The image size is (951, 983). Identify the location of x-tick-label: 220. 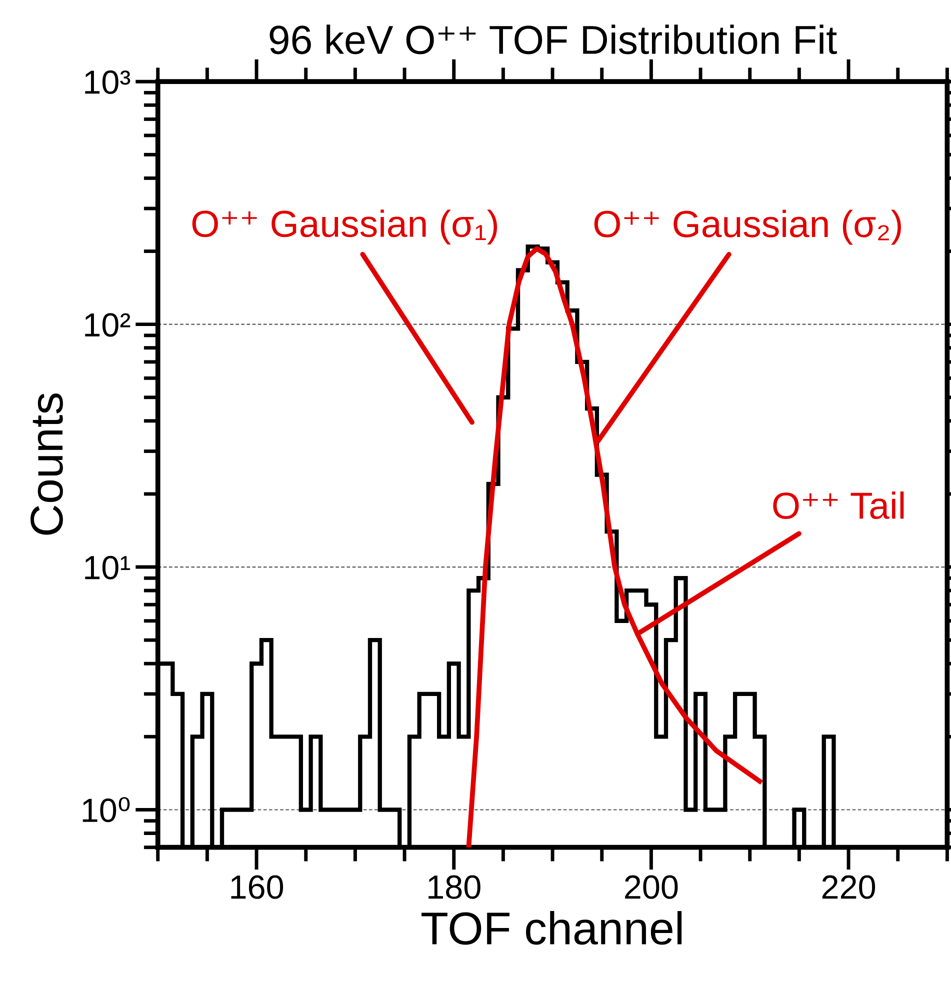
(849, 887).